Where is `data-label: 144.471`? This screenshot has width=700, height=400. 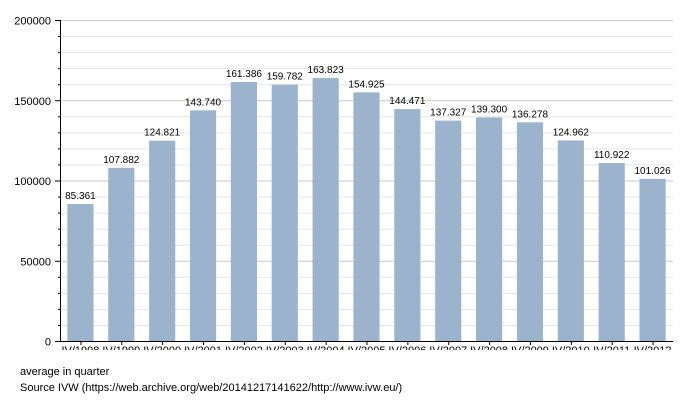 data-label: 144.471 is located at coordinates (407, 101).